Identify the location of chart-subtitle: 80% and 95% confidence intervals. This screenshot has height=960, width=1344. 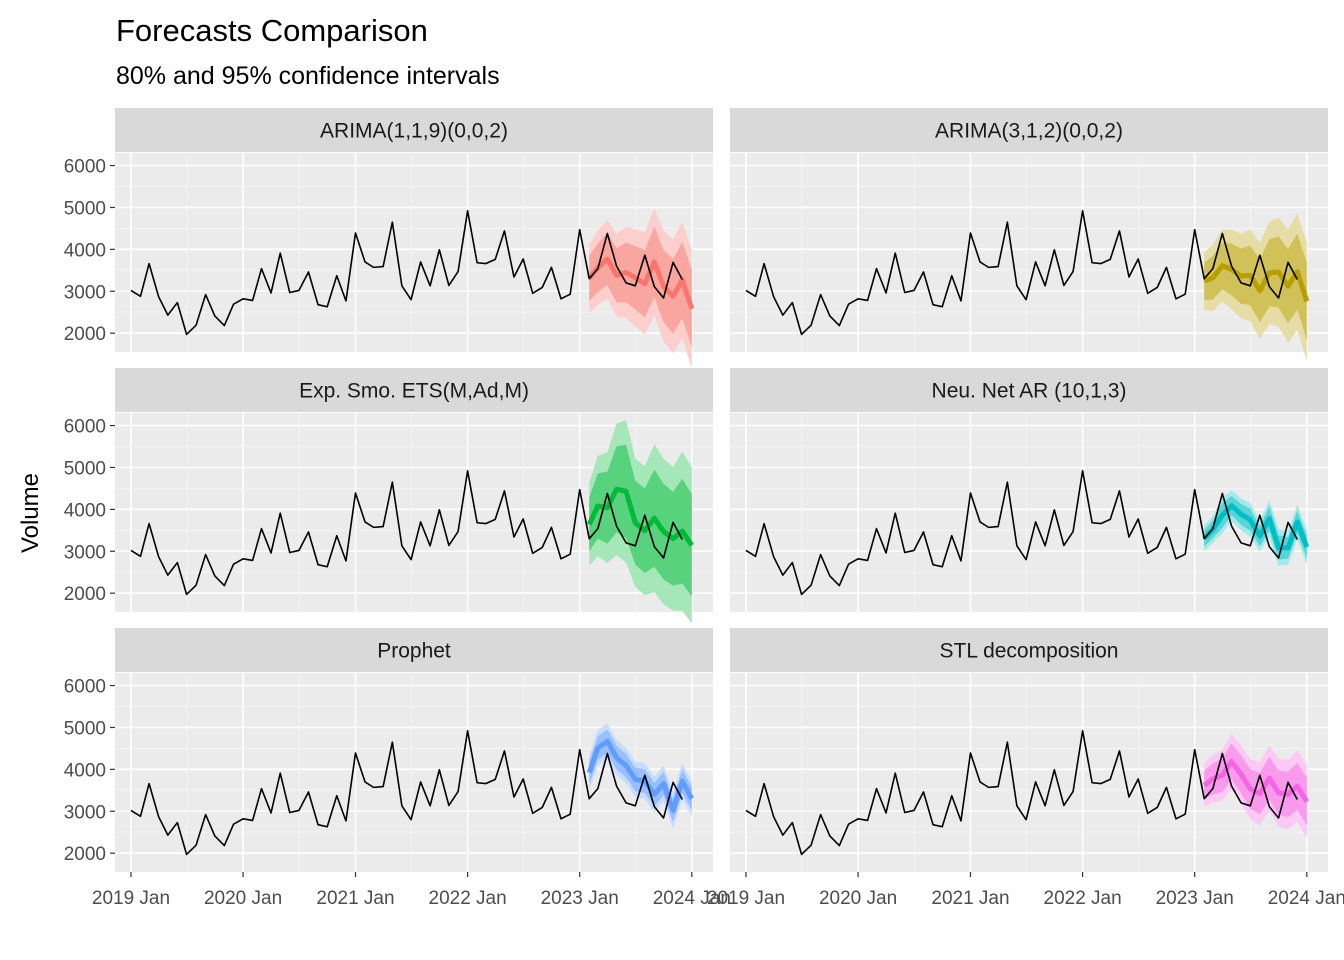
(308, 76).